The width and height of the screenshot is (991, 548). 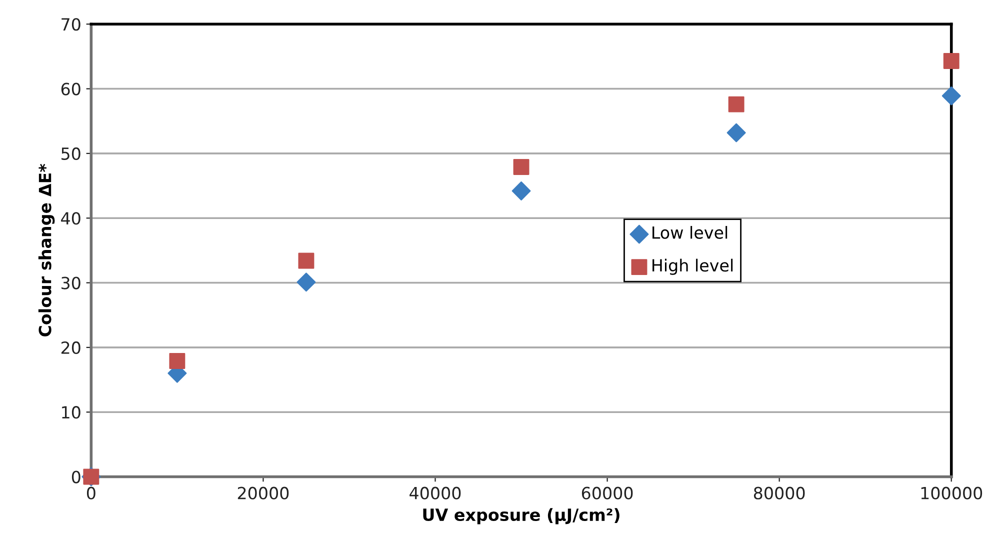 I want to click on y-tick-label: 20, so click(x=70, y=347).